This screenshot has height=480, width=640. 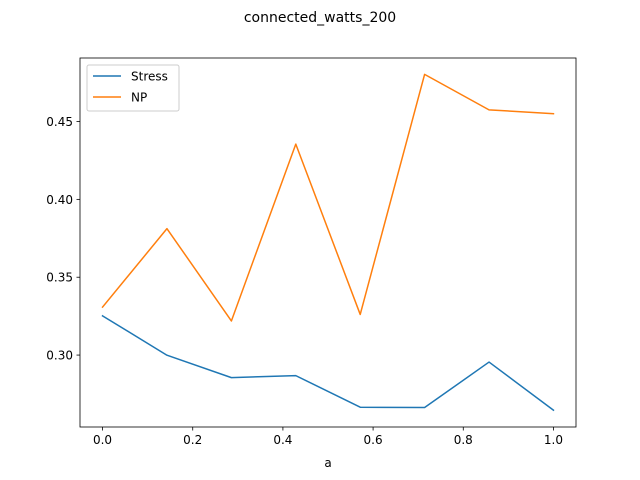 What do you see at coordinates (192, 440) in the screenshot?
I see `x-tick-label: 0.2` at bounding box center [192, 440].